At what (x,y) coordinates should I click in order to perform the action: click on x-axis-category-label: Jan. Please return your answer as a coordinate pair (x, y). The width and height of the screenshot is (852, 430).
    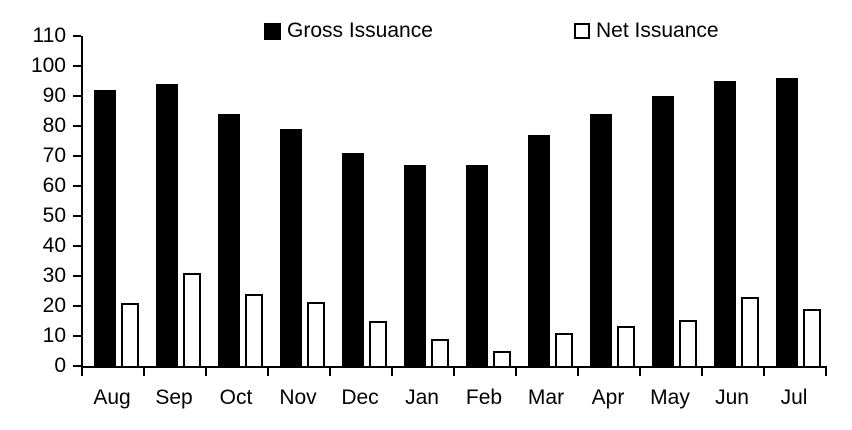
    Looking at the image, I should click on (422, 397).